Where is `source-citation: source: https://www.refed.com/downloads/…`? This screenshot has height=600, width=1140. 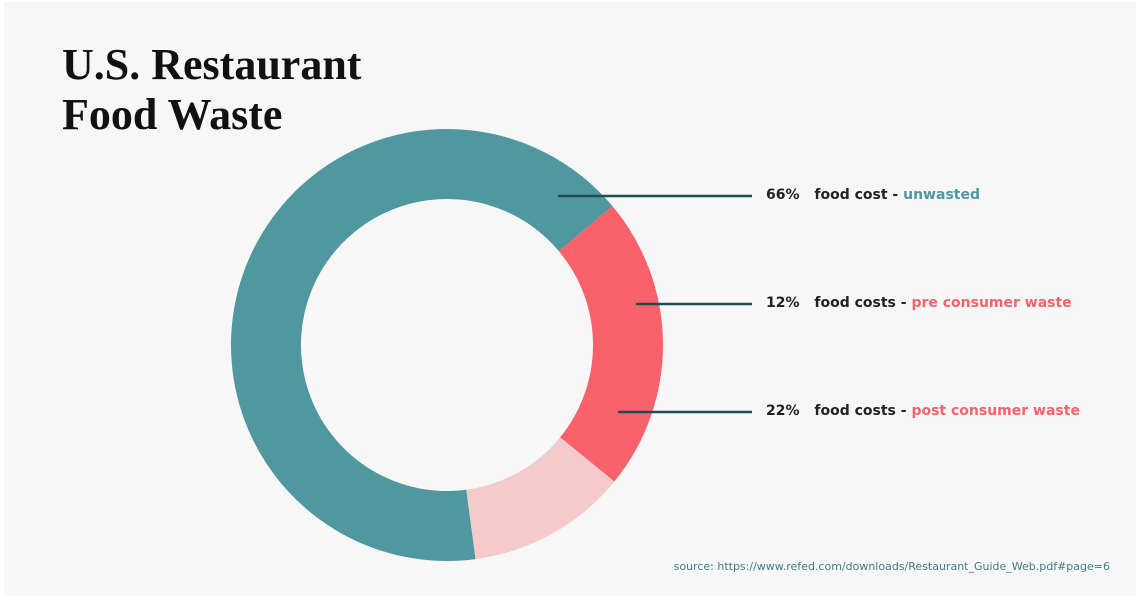 source-citation: source: https://www.refed.com/downloads/… is located at coordinates (891, 566).